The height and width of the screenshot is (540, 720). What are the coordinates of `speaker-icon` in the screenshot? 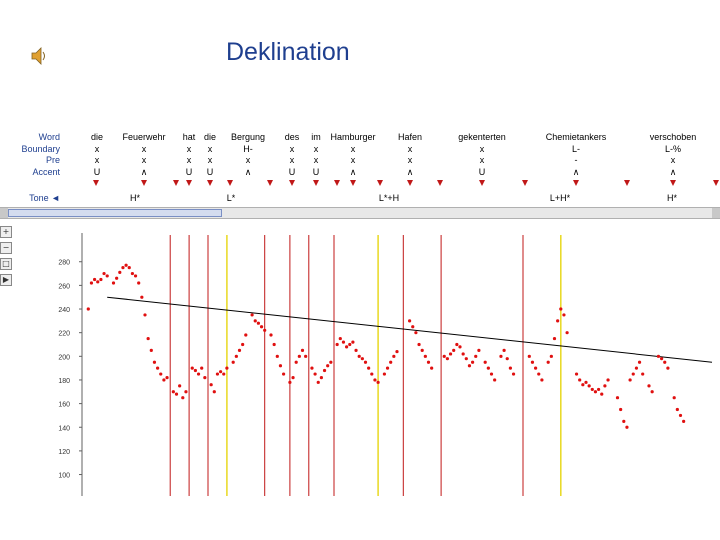 It's located at (39, 56).